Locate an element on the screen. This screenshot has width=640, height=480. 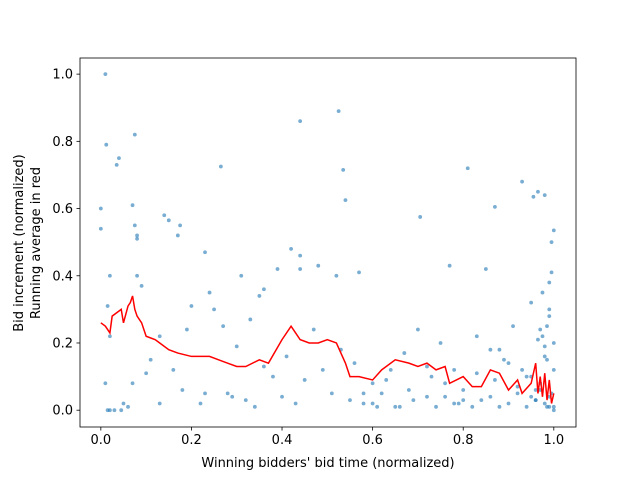
x-tick-label: 0.2 is located at coordinates (191, 440).